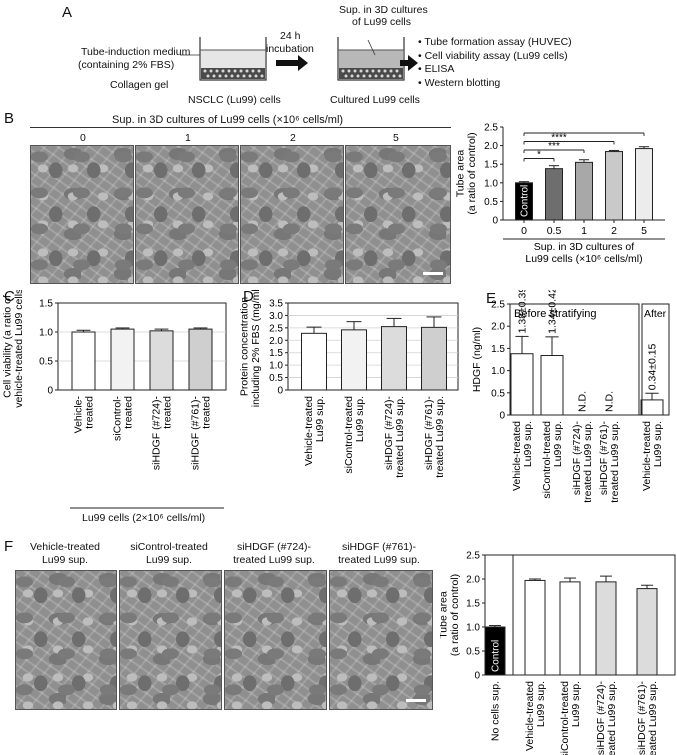  I want to click on before-box, so click(574, 359).